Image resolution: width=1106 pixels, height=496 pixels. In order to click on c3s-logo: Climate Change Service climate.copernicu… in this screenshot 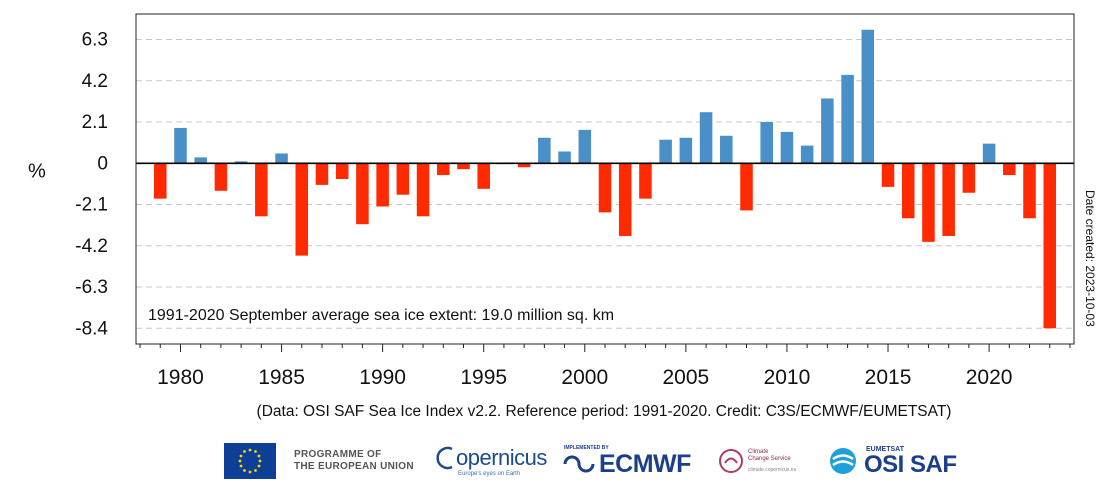, I will do `click(764, 461)`.